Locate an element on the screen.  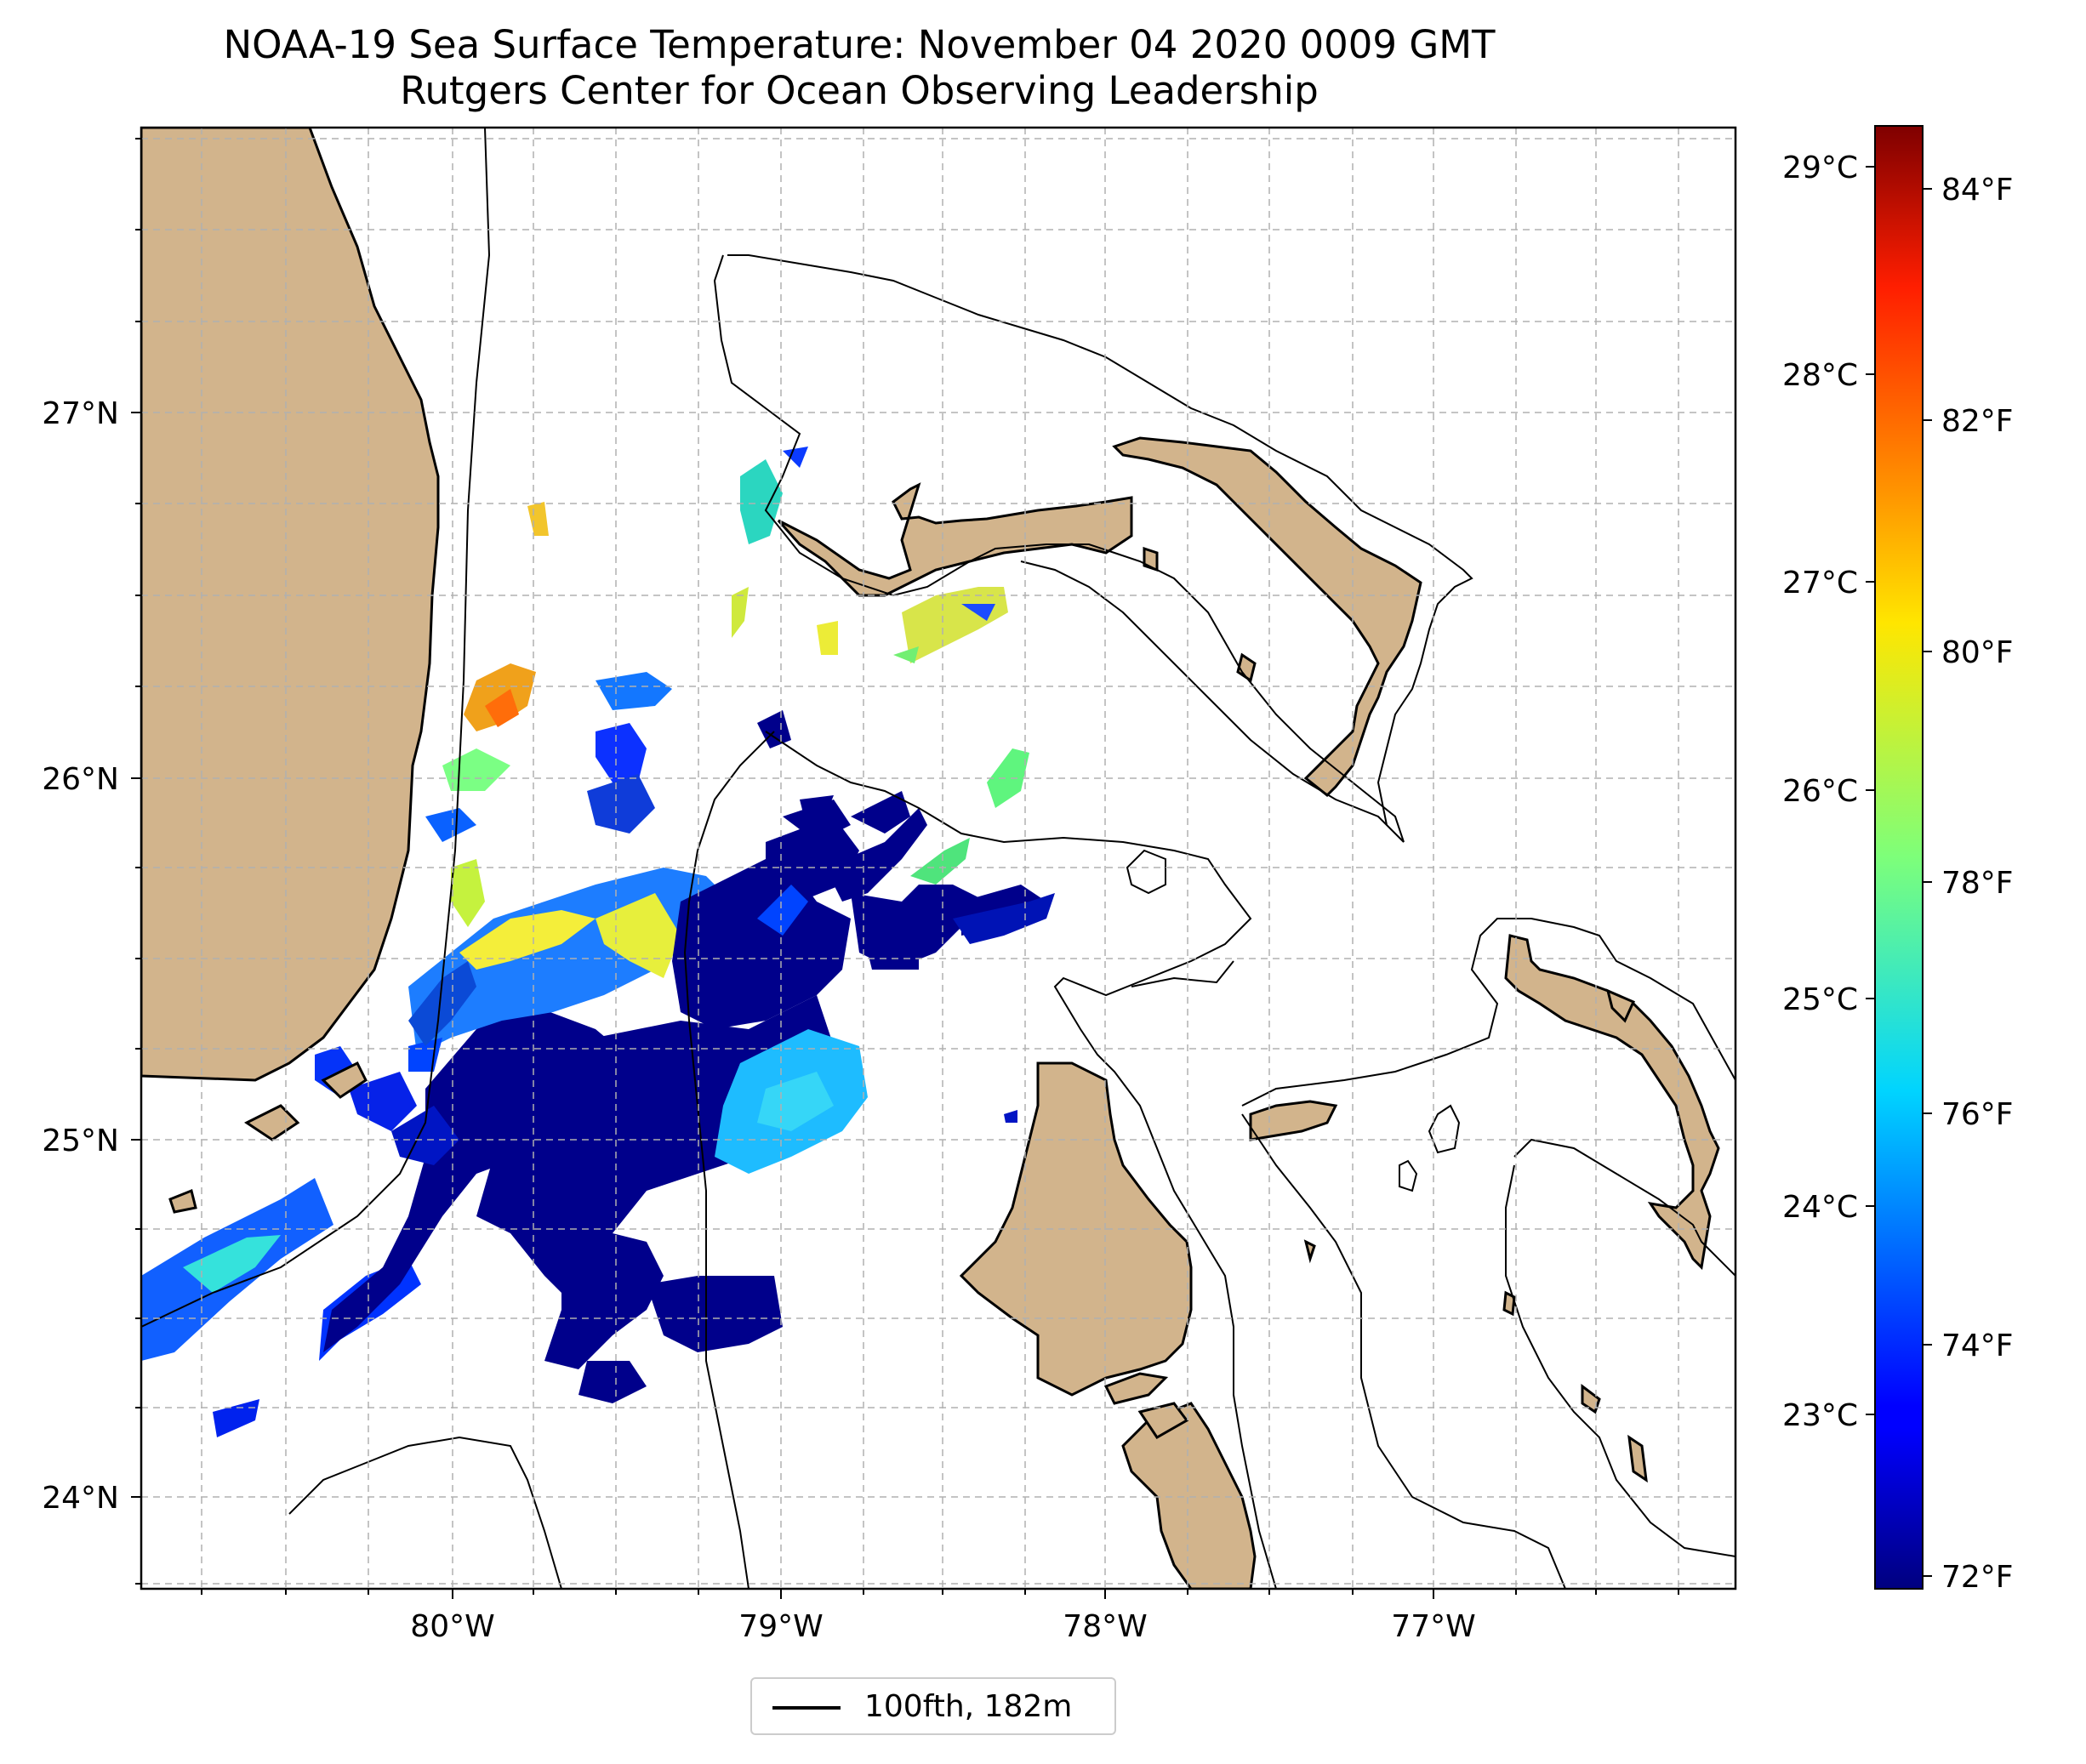
lon-label-79w: 79°W is located at coordinates (781, 1626).